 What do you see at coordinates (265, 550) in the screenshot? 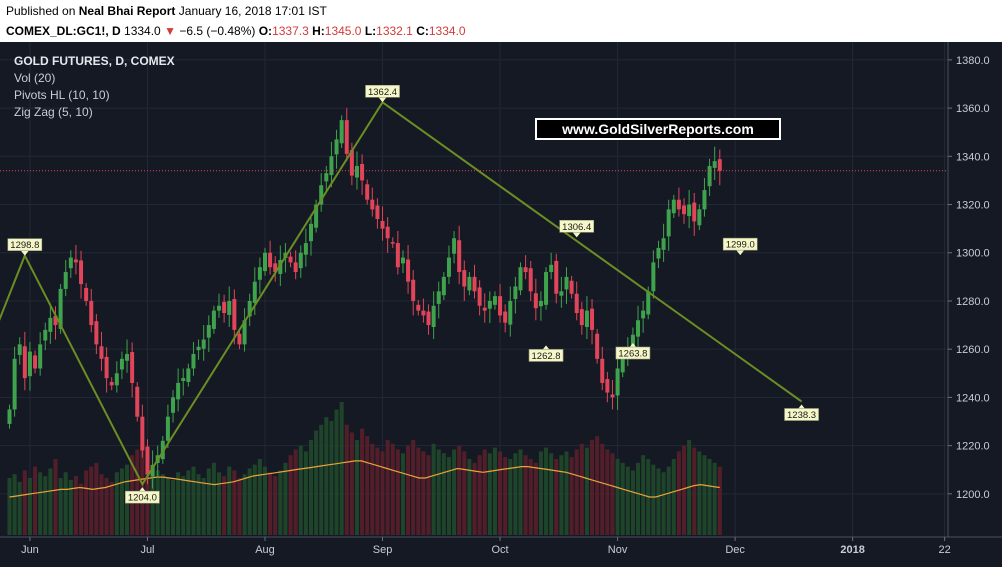
I see `x-tick-label: Aug` at bounding box center [265, 550].